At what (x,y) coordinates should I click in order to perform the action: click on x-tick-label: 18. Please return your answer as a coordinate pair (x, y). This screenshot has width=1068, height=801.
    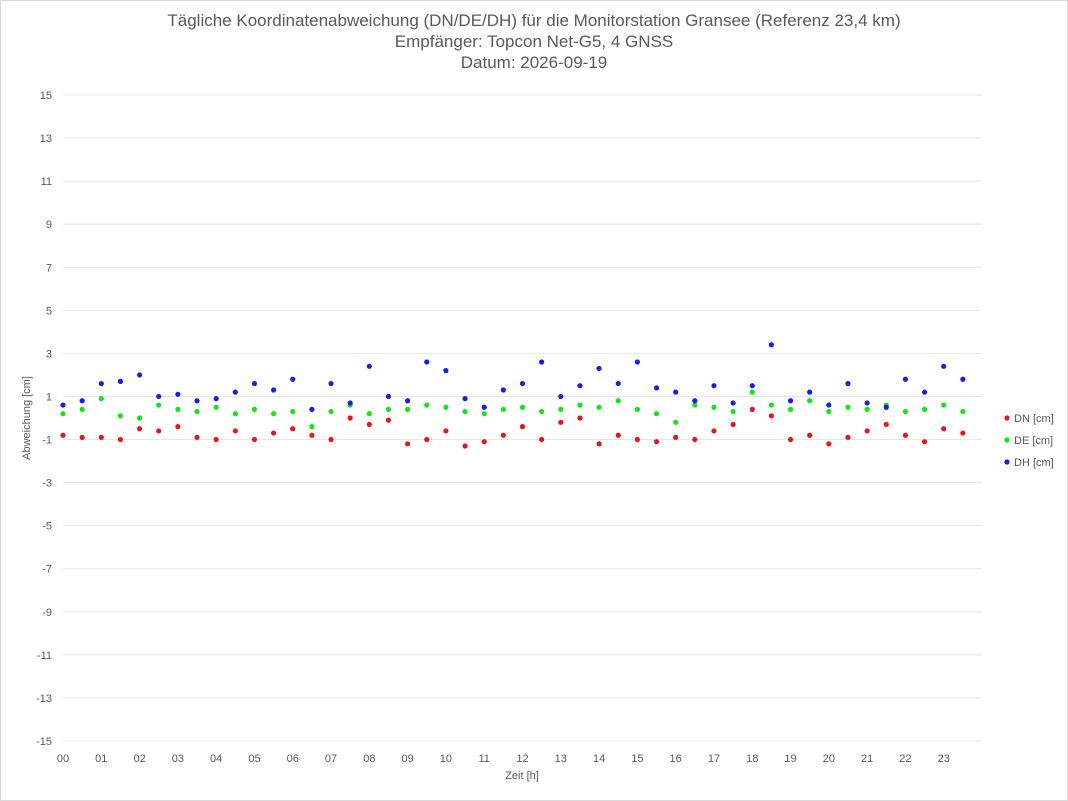
    Looking at the image, I should click on (752, 759).